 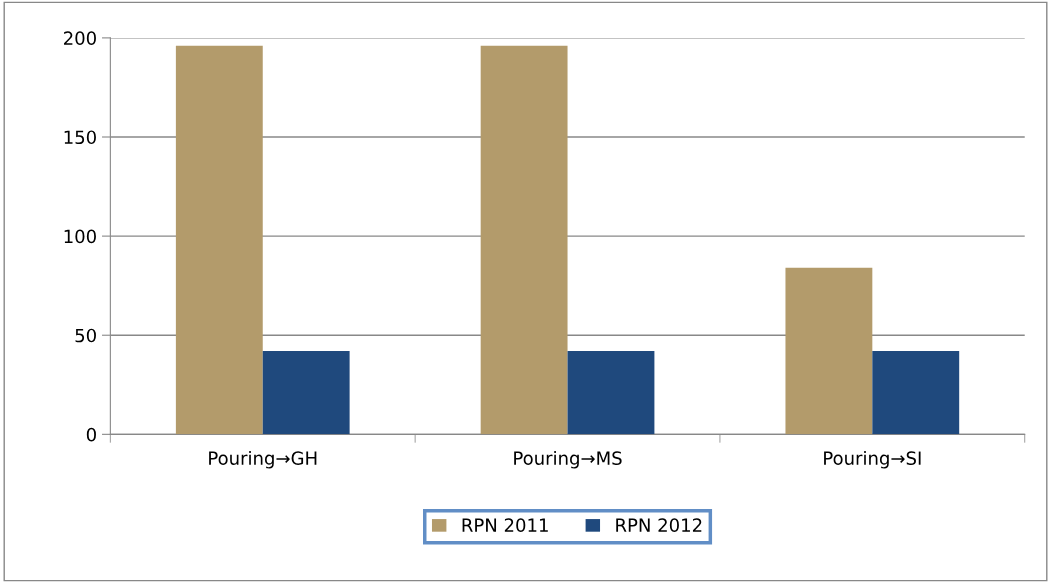 What do you see at coordinates (85, 335) in the screenshot?
I see `y-tick-label: 50` at bounding box center [85, 335].